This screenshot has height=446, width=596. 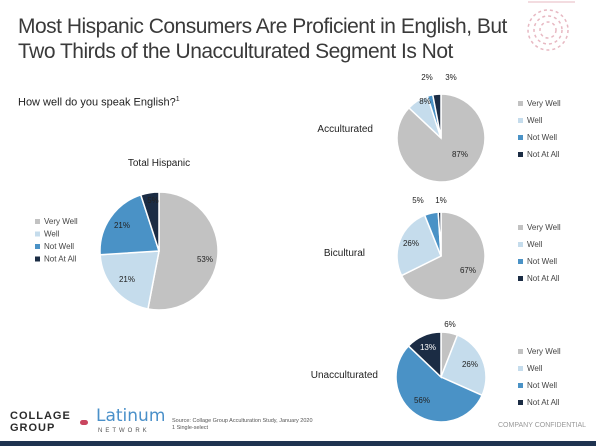 What do you see at coordinates (344, 253) in the screenshot?
I see `pie-chart-title: Bicultural` at bounding box center [344, 253].